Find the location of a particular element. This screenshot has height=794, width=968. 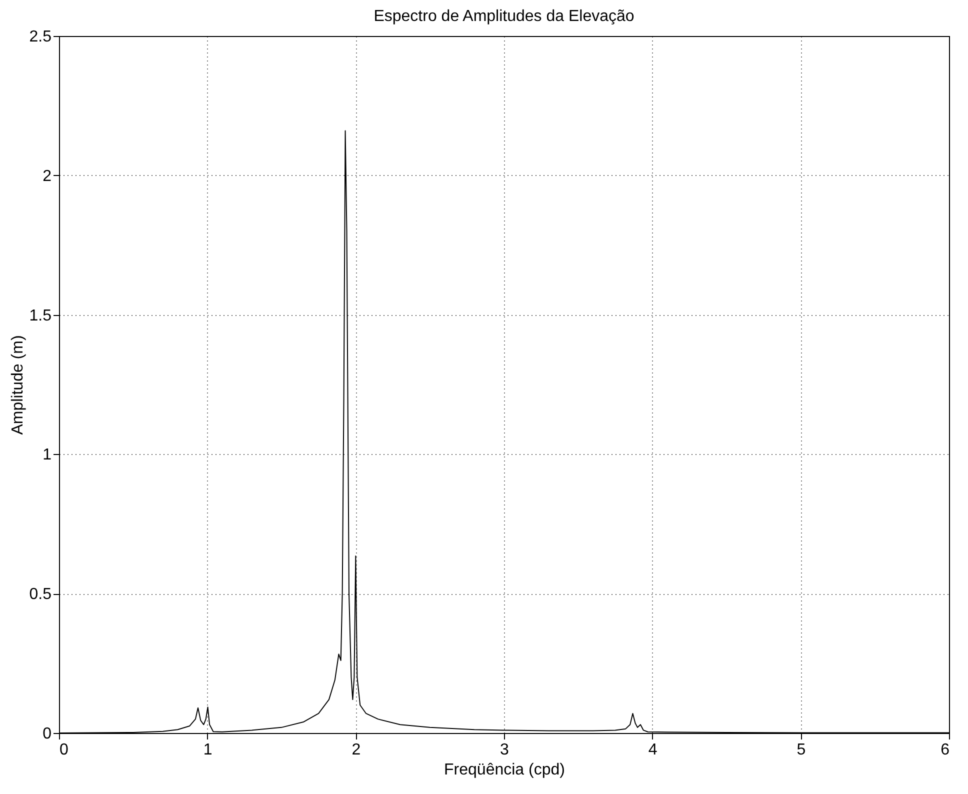

x-tick-label: 4 is located at coordinates (653, 750).